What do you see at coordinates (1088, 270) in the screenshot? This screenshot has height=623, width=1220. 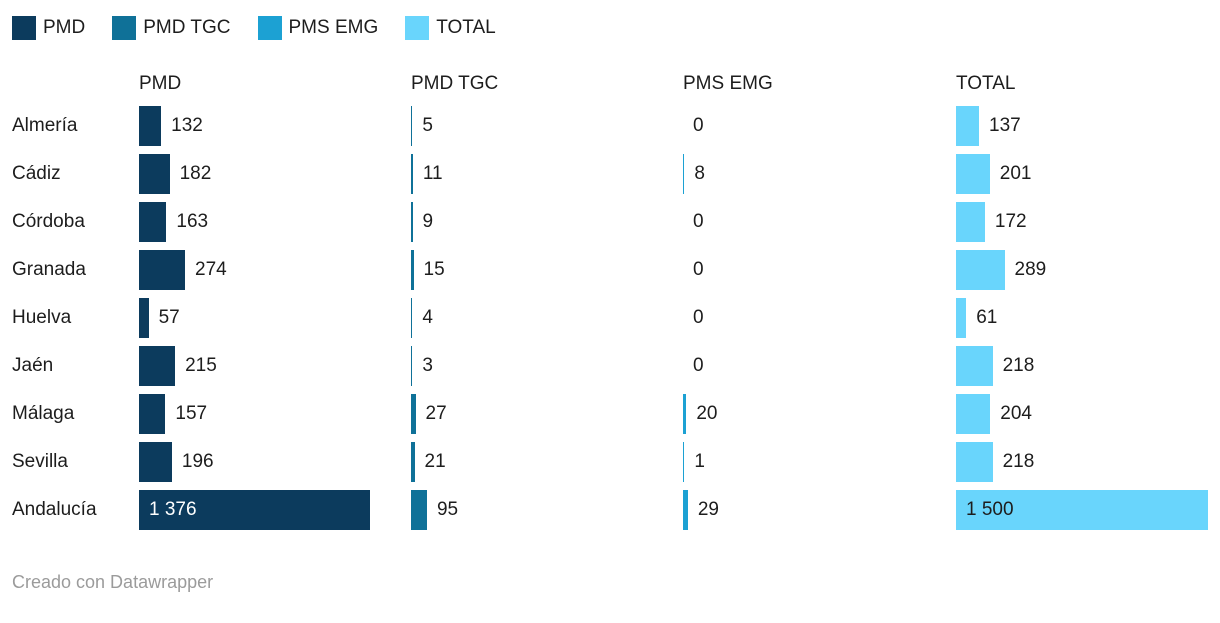 I see `bar-cell-total: 289` at bounding box center [1088, 270].